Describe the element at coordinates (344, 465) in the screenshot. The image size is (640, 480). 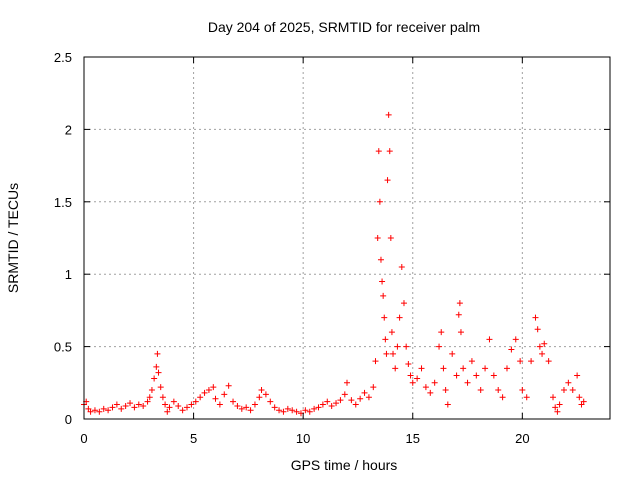
I see `x-axis-label: GPS time / hours` at that location.